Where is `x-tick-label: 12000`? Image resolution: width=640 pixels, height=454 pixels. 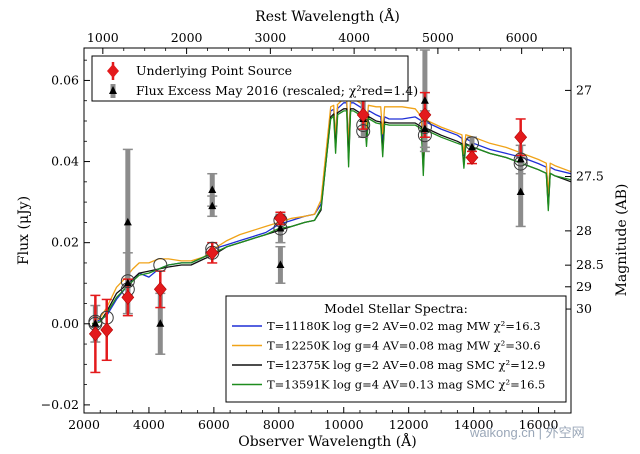 x-tick-label: 12000 is located at coordinates (409, 424).